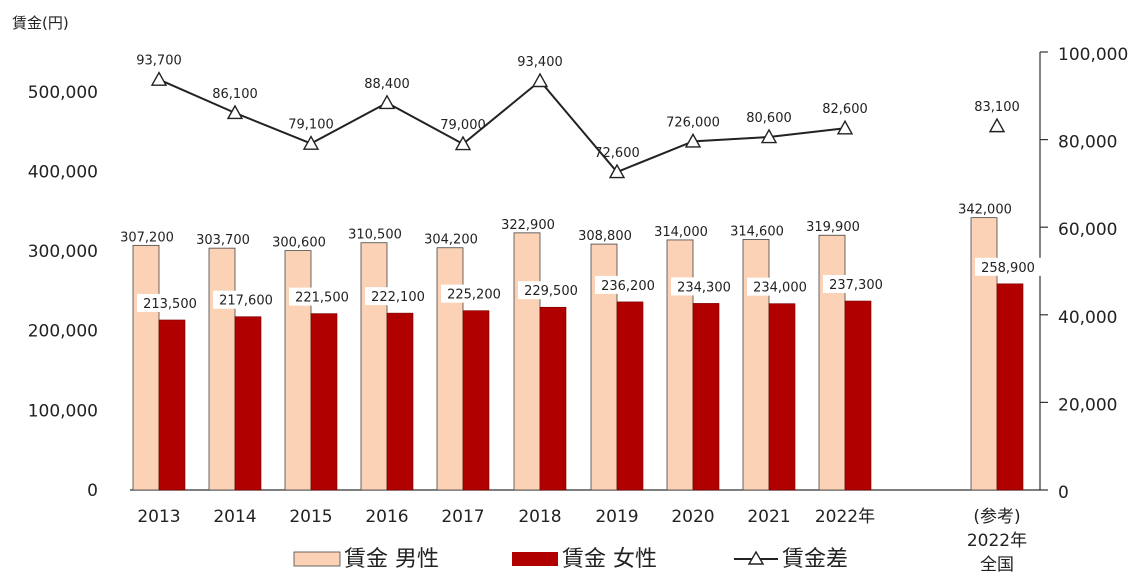  I want to click on x-tick-label: 2014, so click(234, 517).